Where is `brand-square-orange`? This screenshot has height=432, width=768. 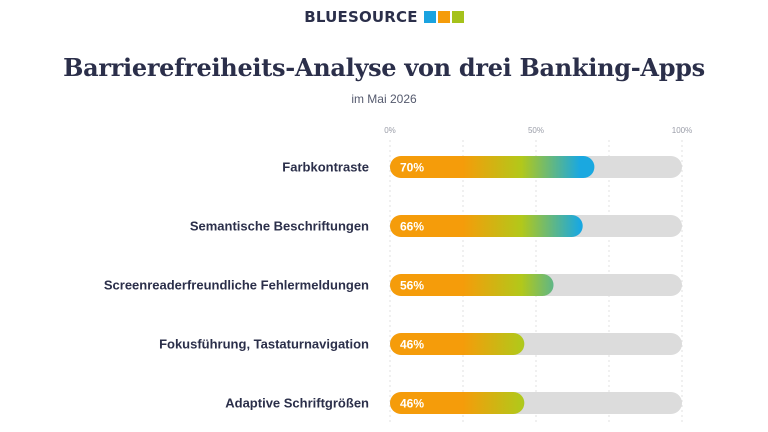
brand-square-orange is located at coordinates (443, 17).